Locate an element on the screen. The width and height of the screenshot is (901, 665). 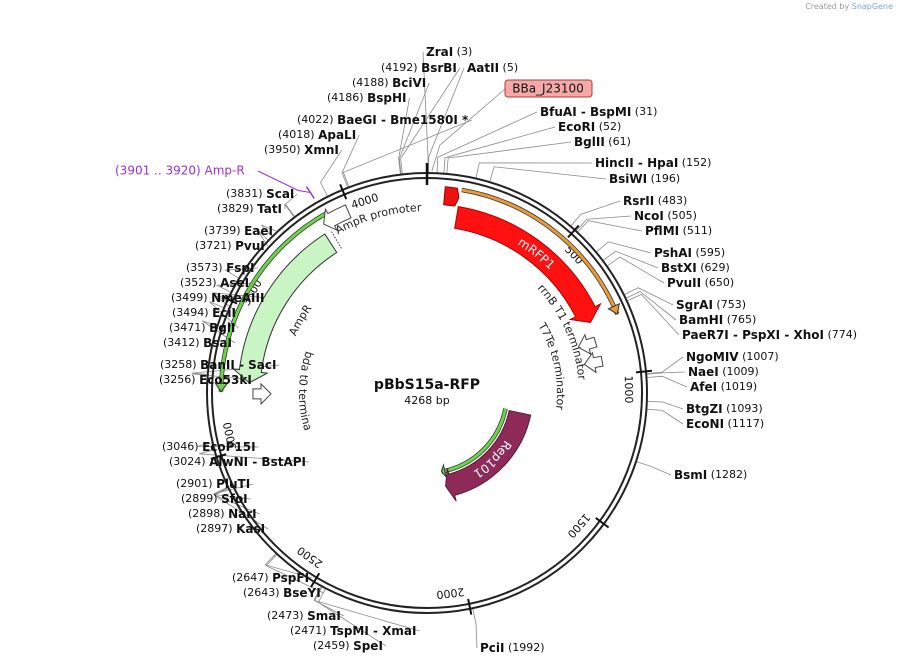
enzyme-label-pvui: (3721) PvuI is located at coordinates (230, 246).